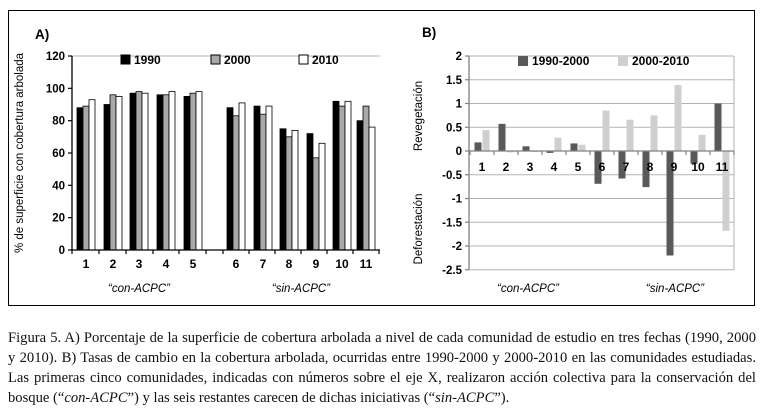  What do you see at coordinates (452, 176) in the screenshot?
I see `y-tick-label: -0.5` at bounding box center [452, 176].